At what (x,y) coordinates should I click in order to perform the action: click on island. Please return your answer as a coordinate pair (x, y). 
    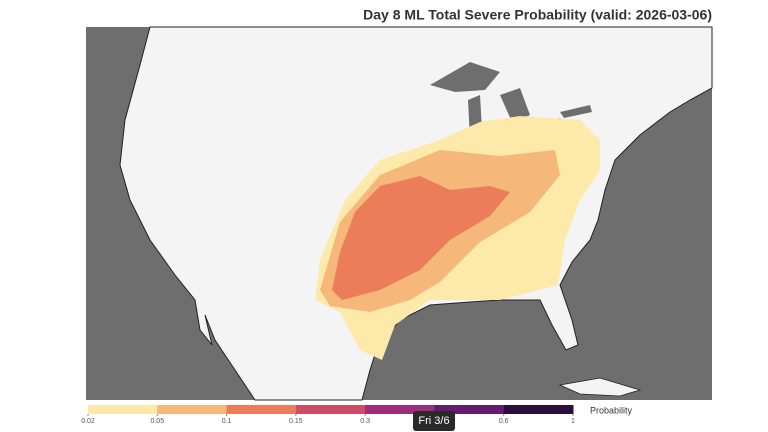
    Looking at the image, I should click on (600, 387).